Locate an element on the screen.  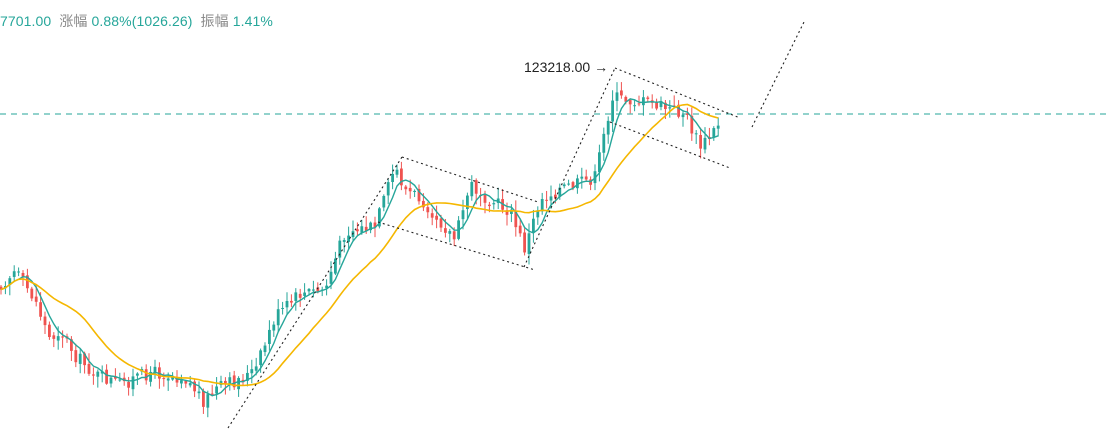
change-label: 涨幅 is located at coordinates (73, 21).